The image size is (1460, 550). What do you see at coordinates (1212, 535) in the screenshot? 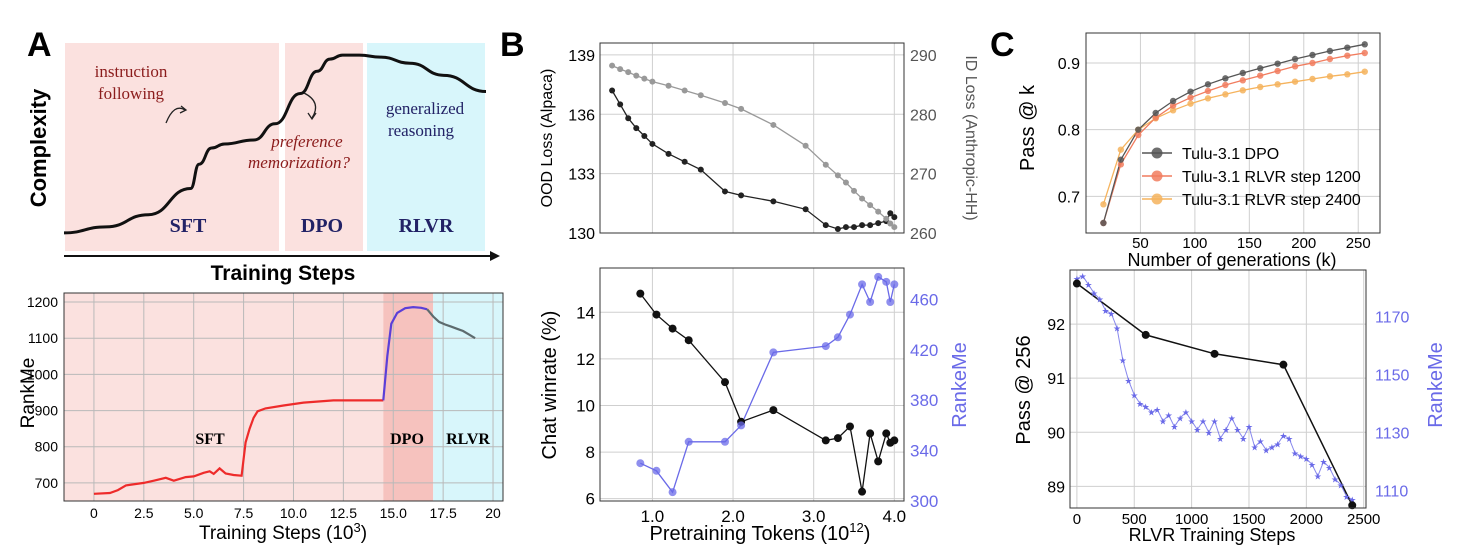
I see `x-axis-label: RLVR Training Steps` at bounding box center [1212, 535].